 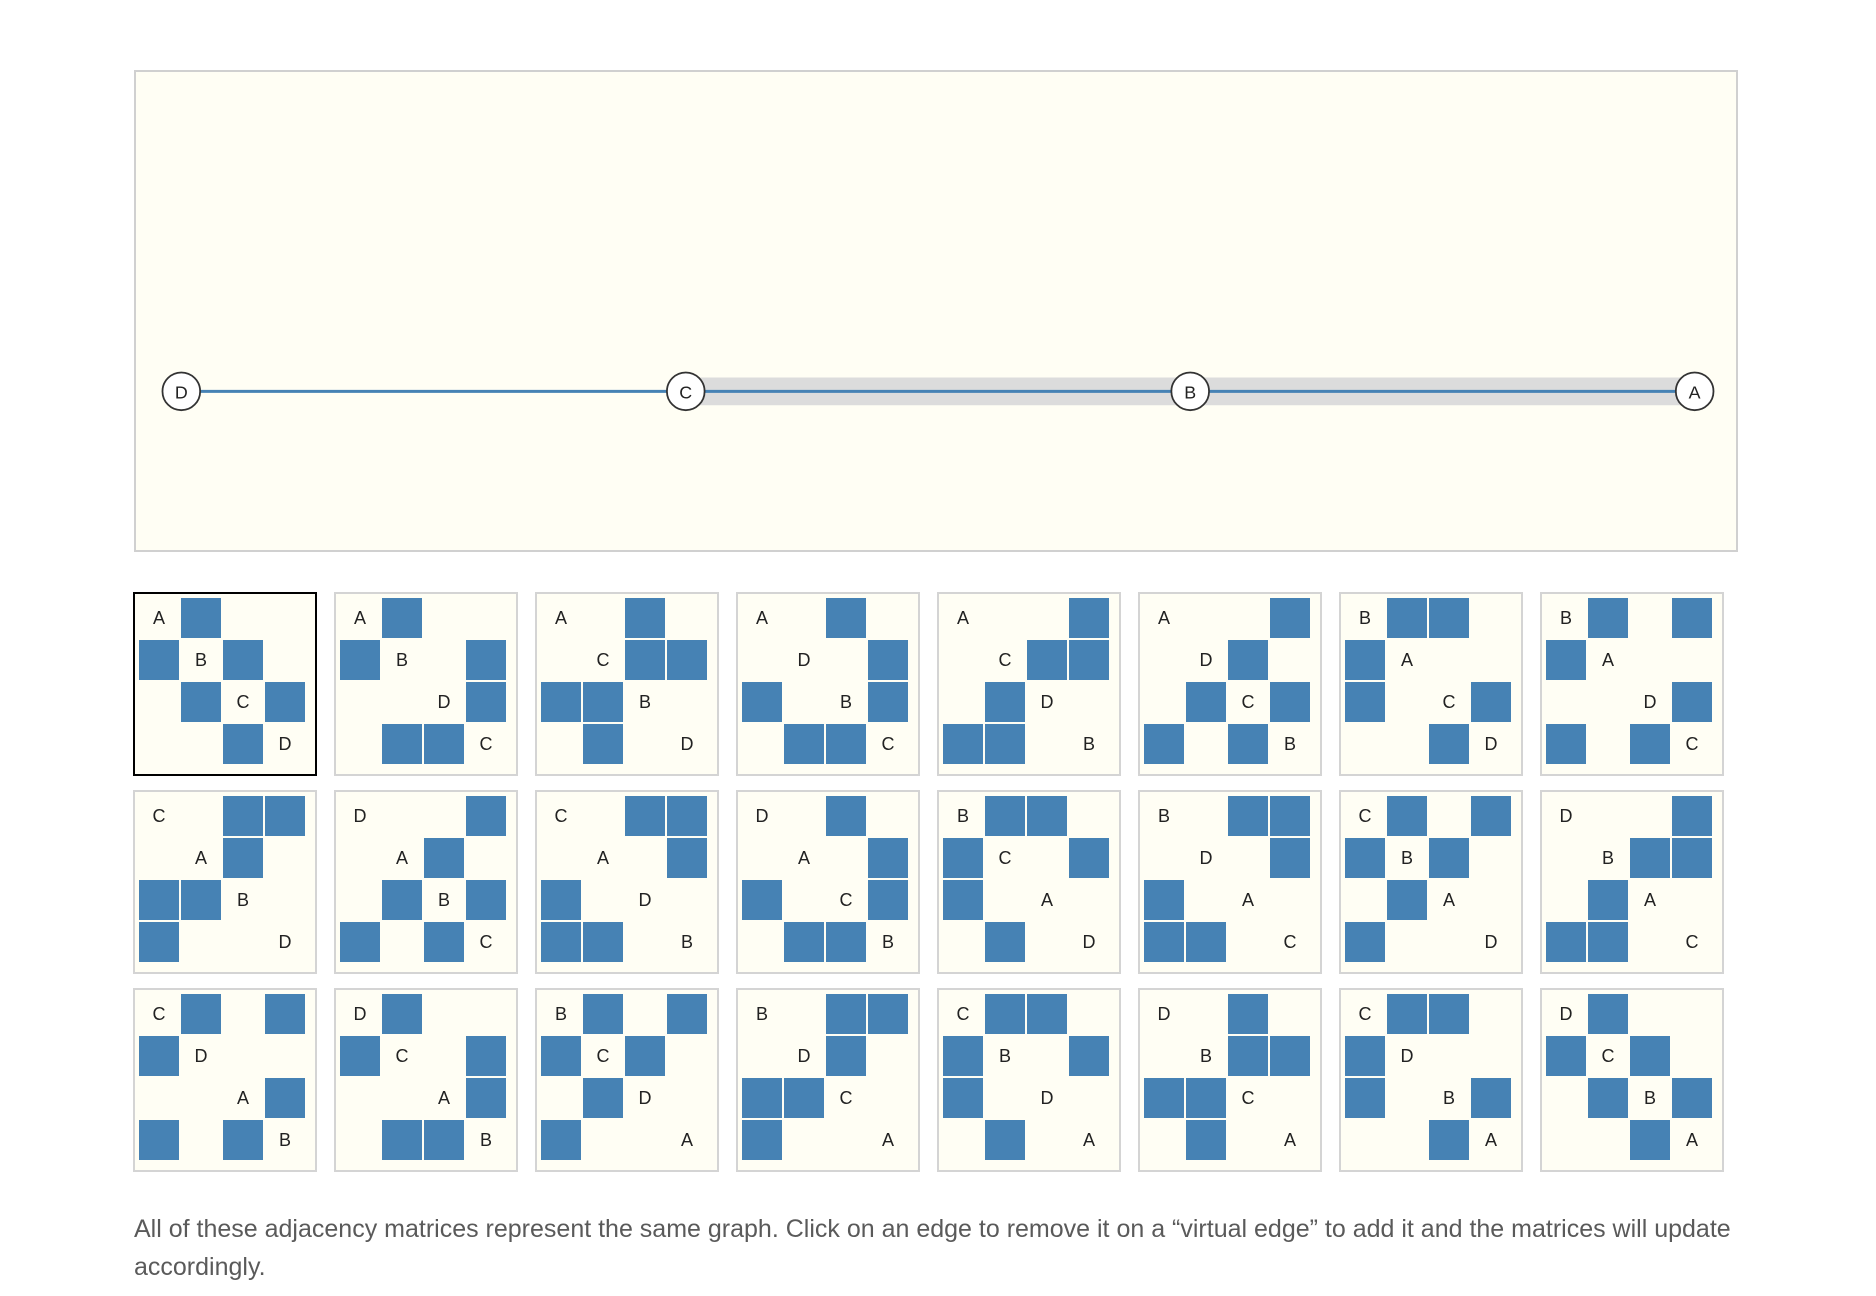 I want to click on node-A, so click(x=1694, y=391).